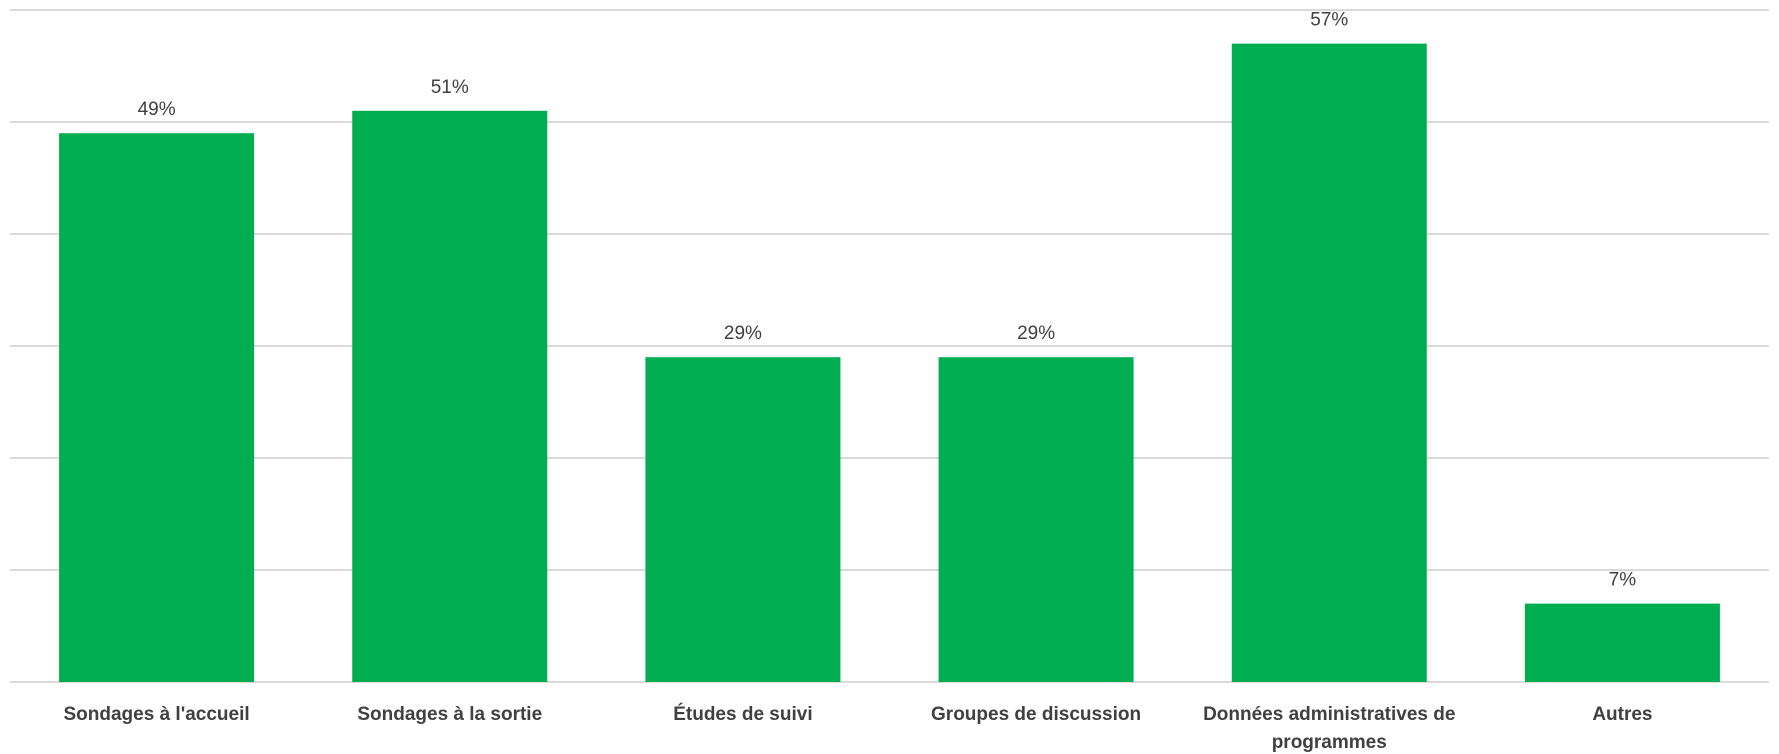  What do you see at coordinates (157, 714) in the screenshot?
I see `category-label: Sondages à l'accueil` at bounding box center [157, 714].